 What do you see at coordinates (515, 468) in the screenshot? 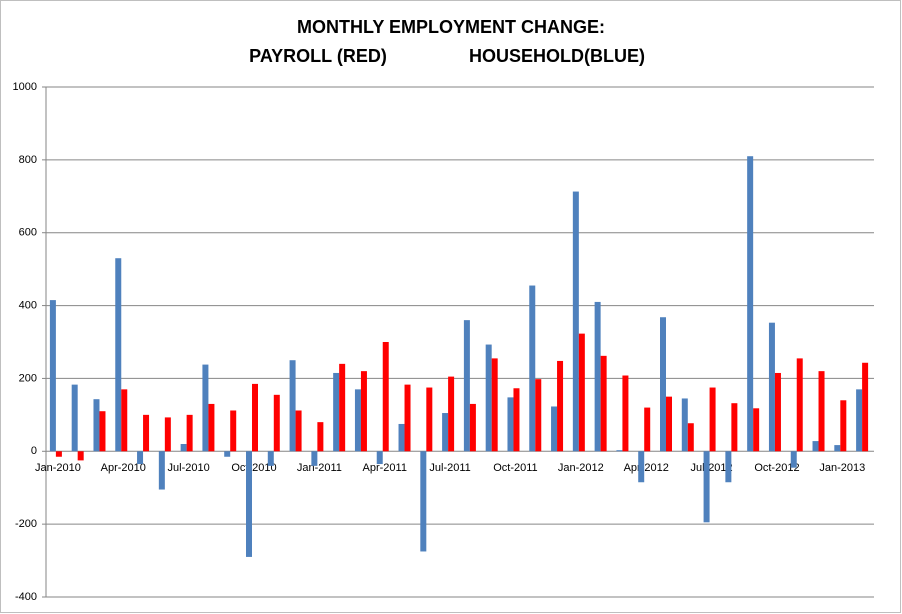
I see `x-tick-label: Oct-2011` at bounding box center [515, 468].